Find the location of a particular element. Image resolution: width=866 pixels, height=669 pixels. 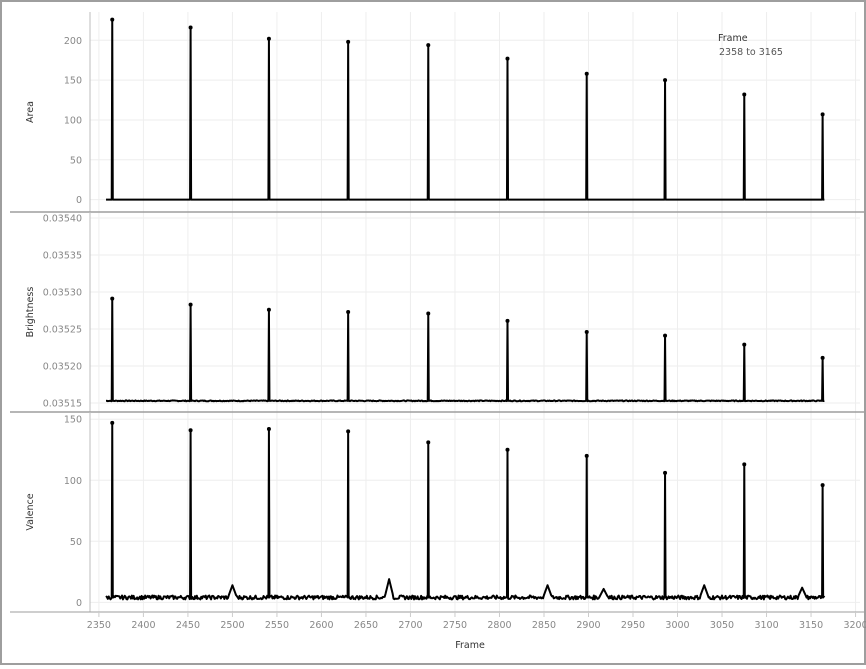

x-tick-label: 2650 is located at coordinates (366, 625).